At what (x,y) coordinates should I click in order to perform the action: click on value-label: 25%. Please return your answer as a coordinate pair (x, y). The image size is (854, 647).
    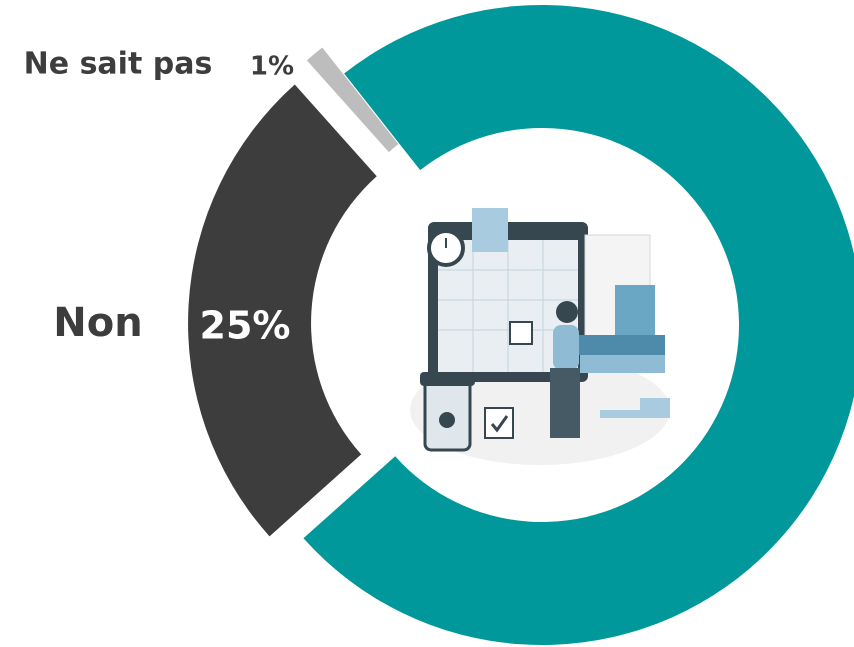
    Looking at the image, I should click on (245, 326).